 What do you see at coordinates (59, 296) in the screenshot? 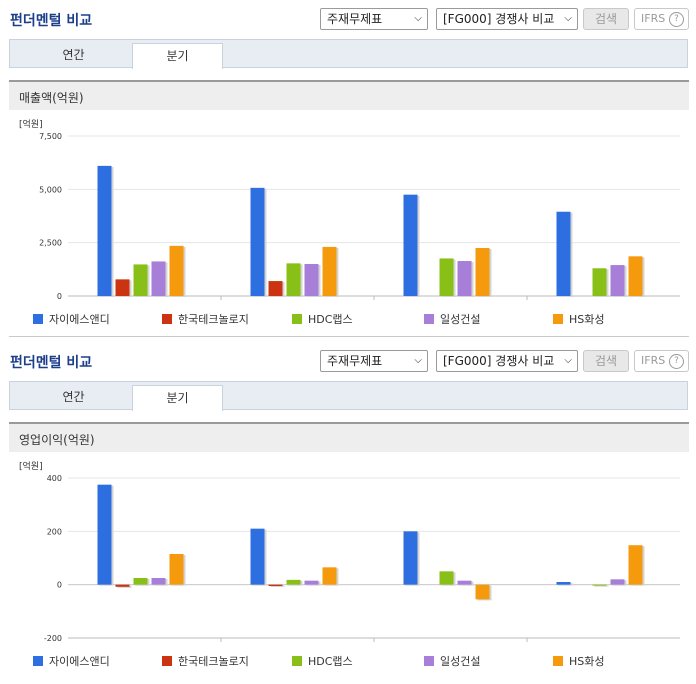
I see `y-tick-label: 0` at bounding box center [59, 296].